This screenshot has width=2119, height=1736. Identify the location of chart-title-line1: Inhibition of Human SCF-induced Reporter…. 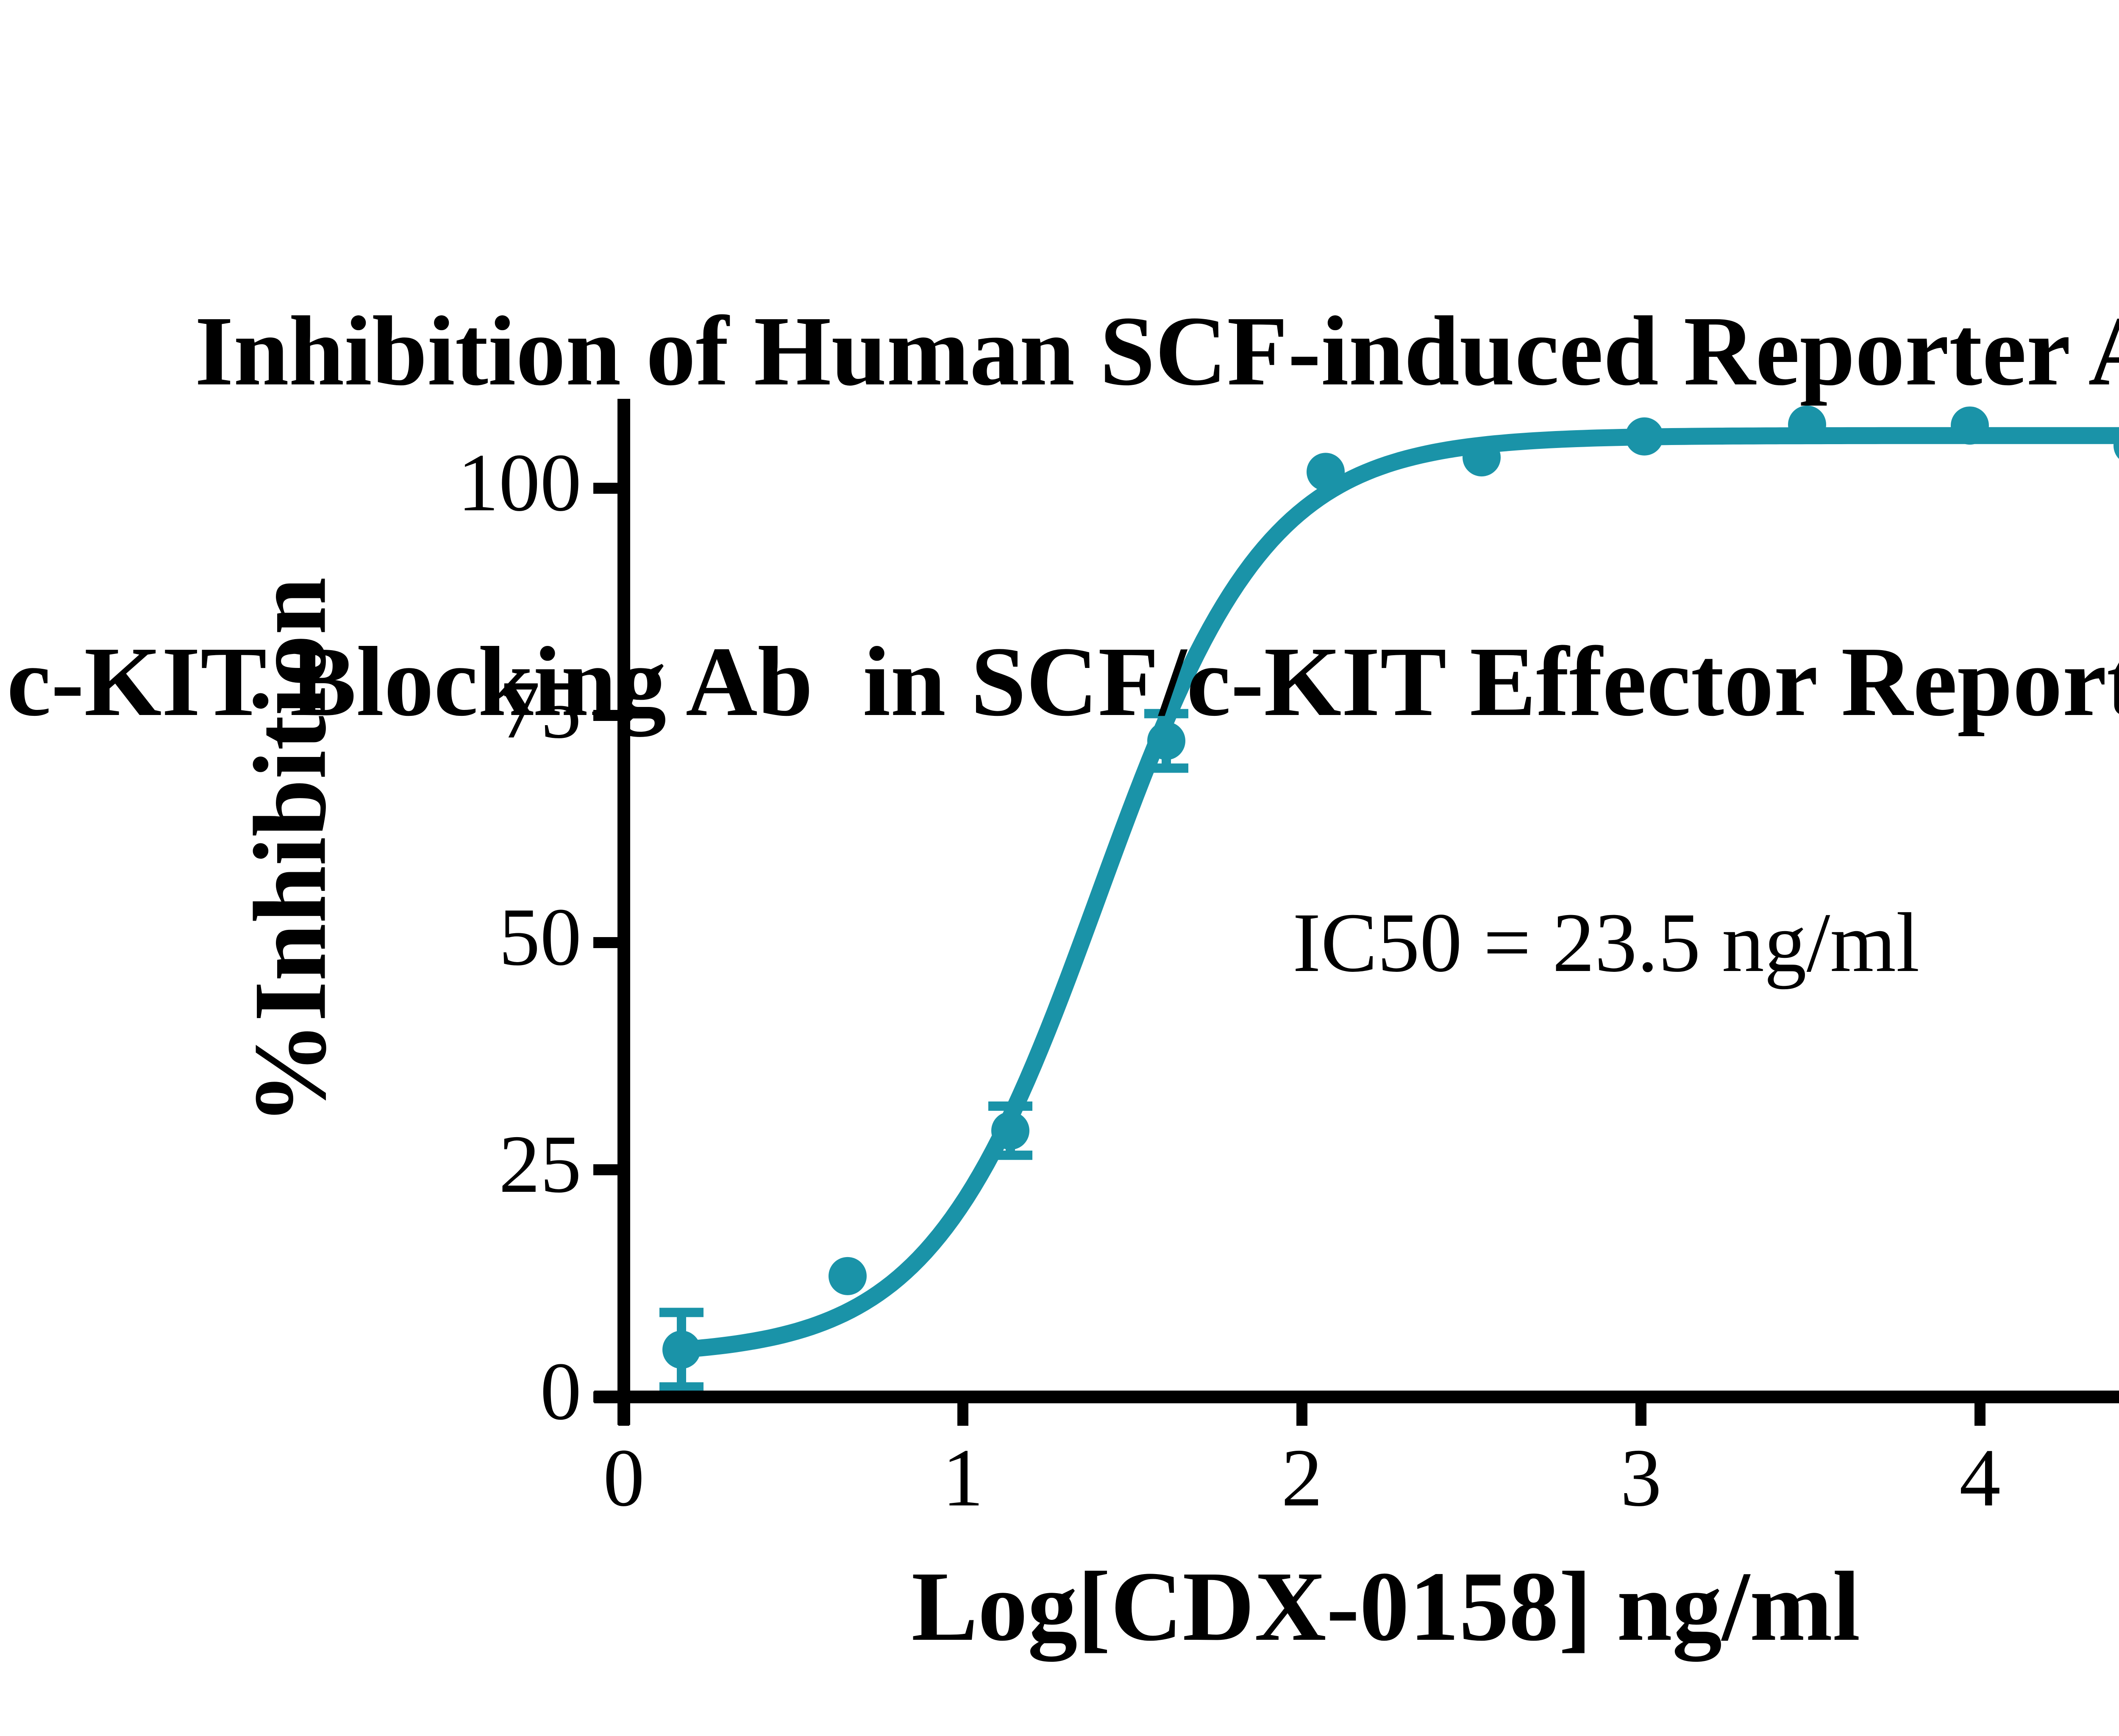
(1157, 351).